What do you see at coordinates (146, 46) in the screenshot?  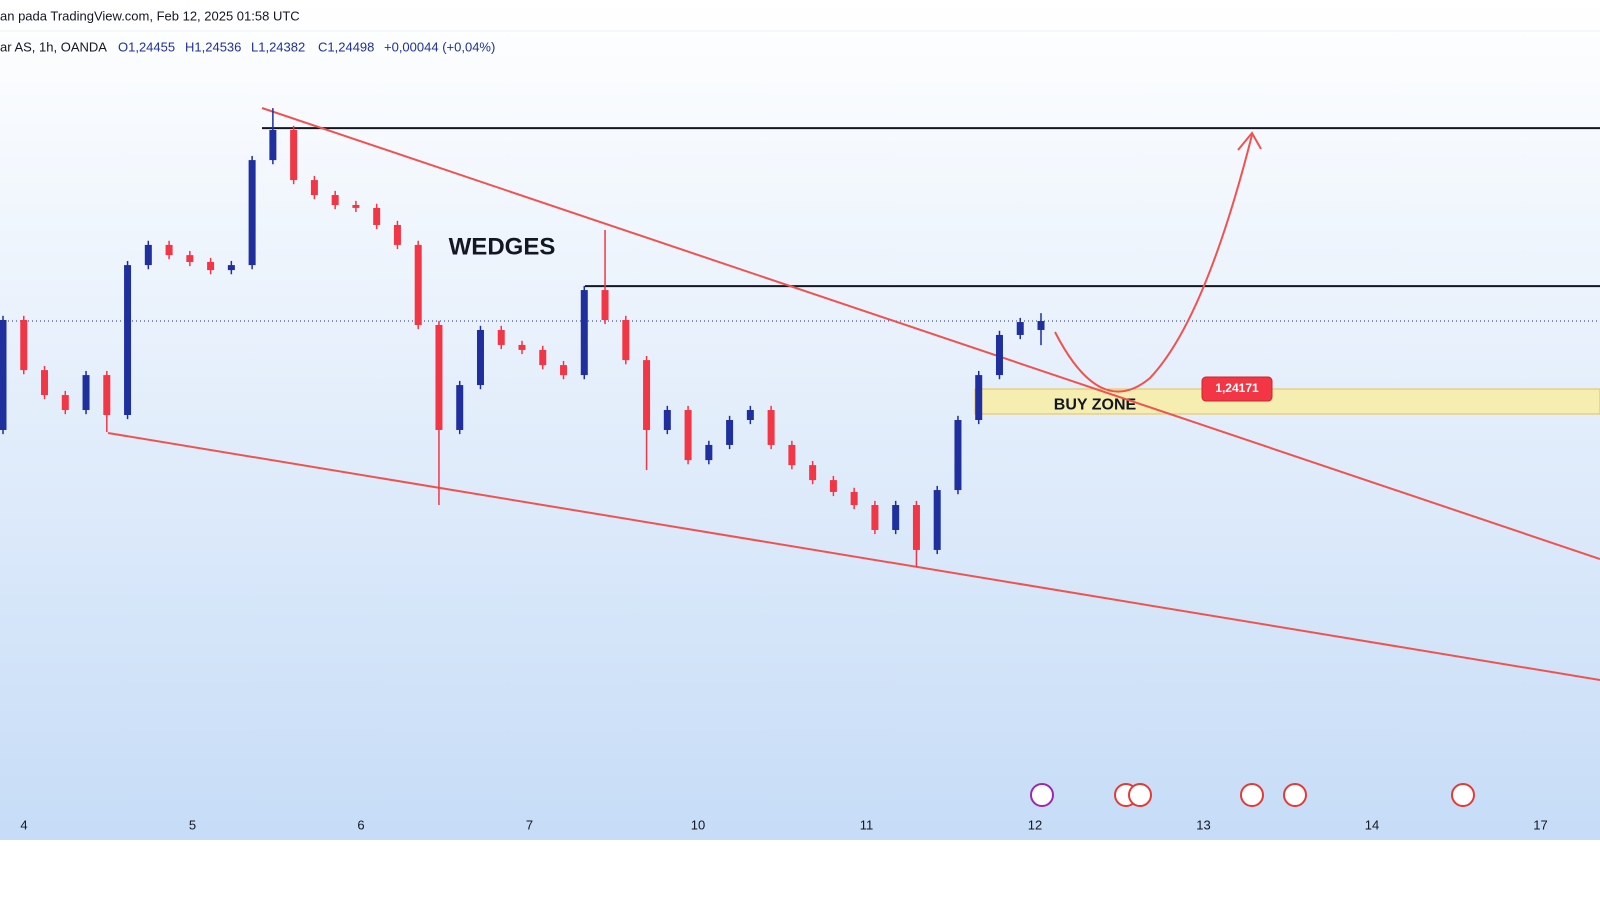 I see `quote-open: O1,24455` at bounding box center [146, 46].